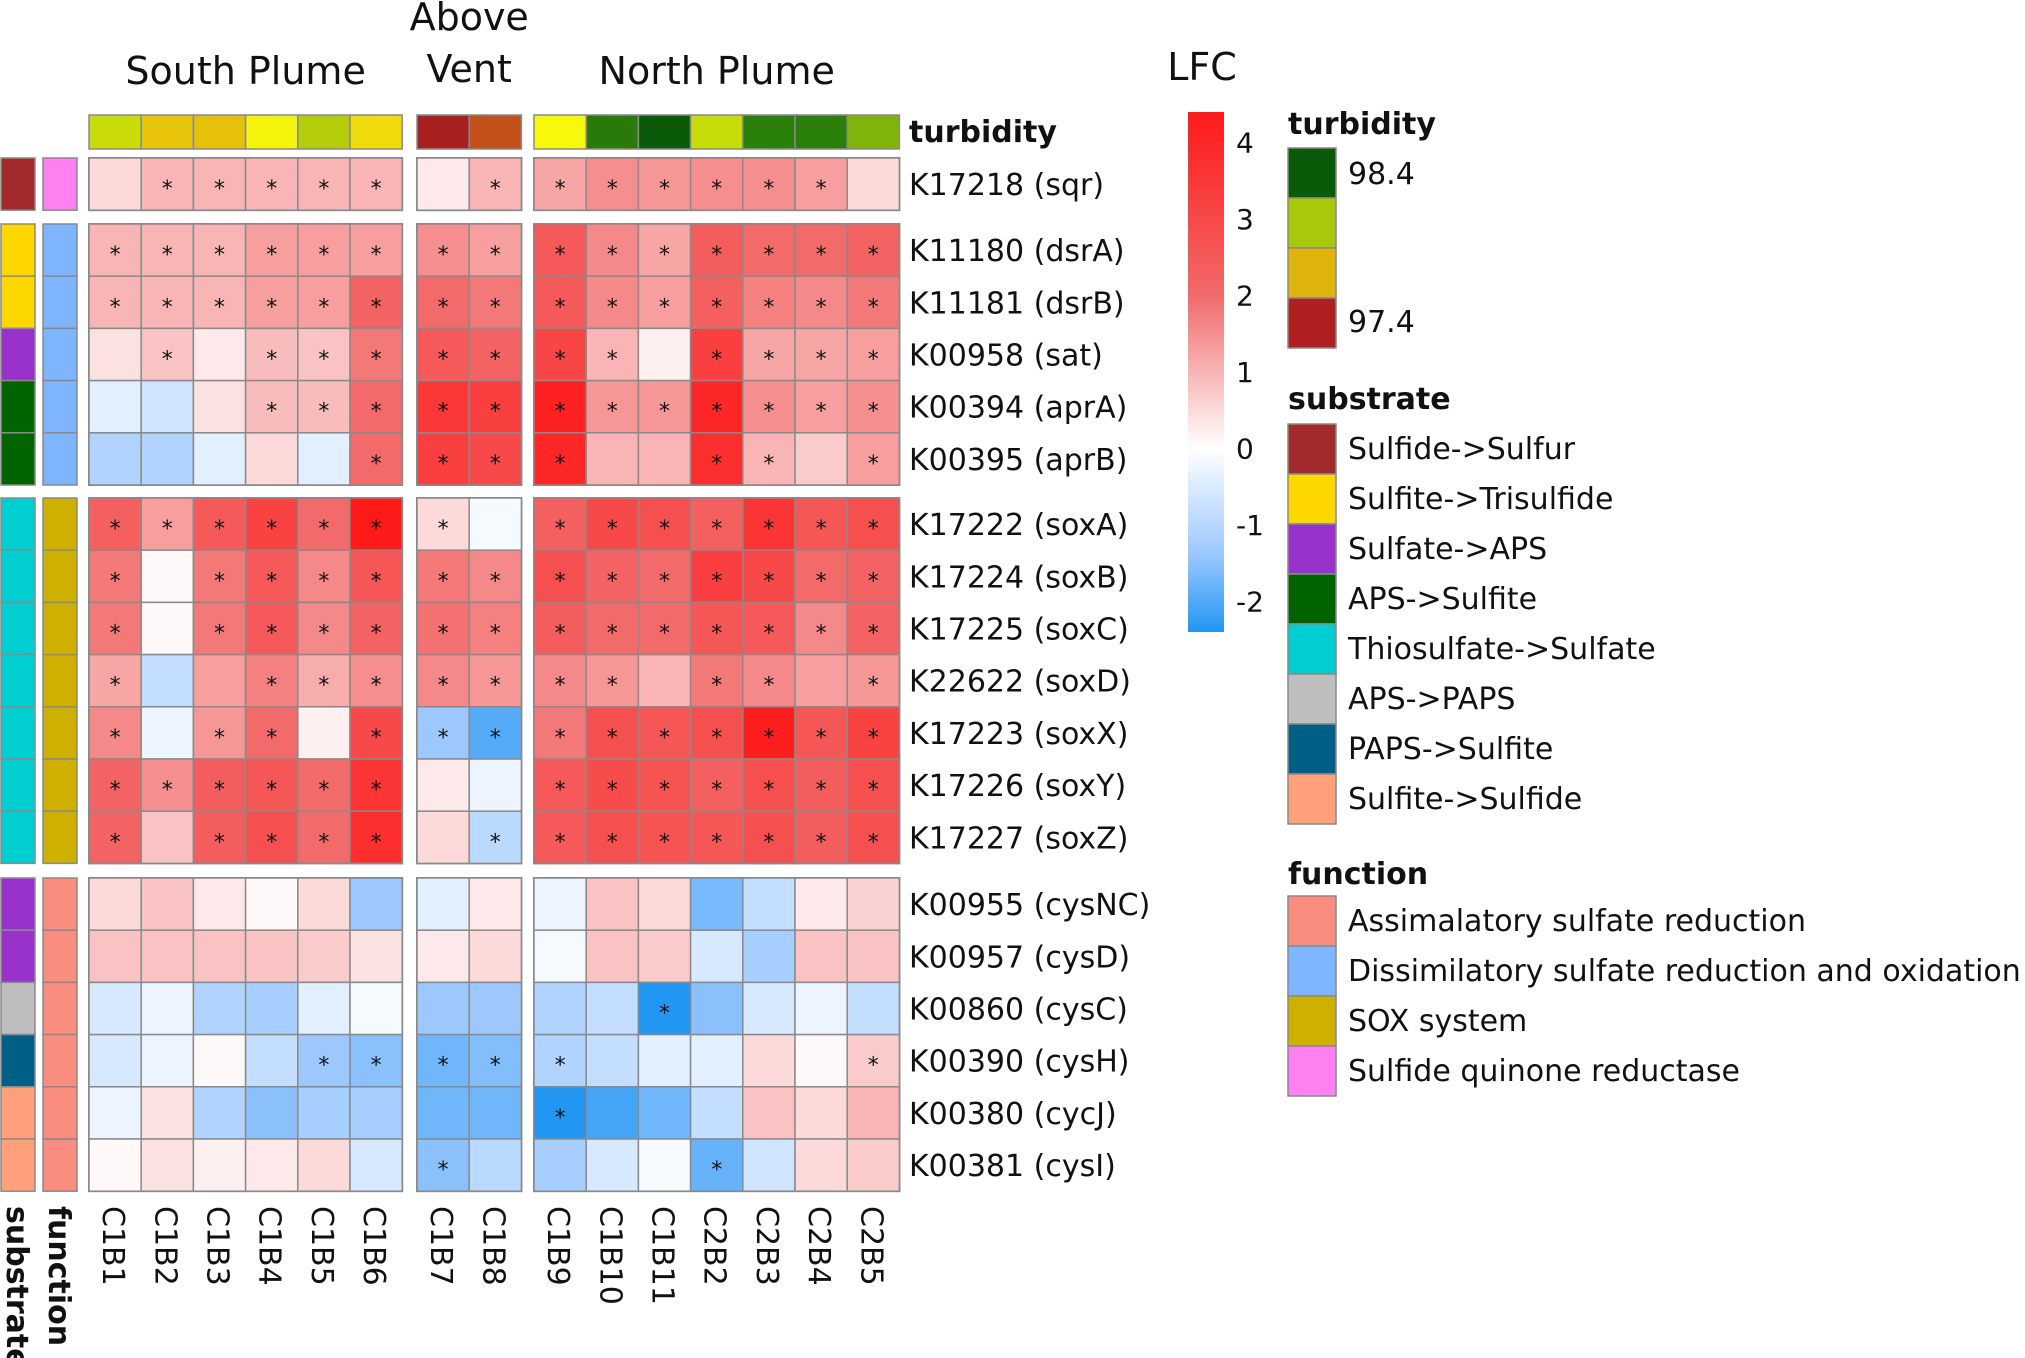 This screenshot has height=1358, width=2025. What do you see at coordinates (1017, 786) in the screenshot?
I see `row-label: K17226 (soxY)` at bounding box center [1017, 786].